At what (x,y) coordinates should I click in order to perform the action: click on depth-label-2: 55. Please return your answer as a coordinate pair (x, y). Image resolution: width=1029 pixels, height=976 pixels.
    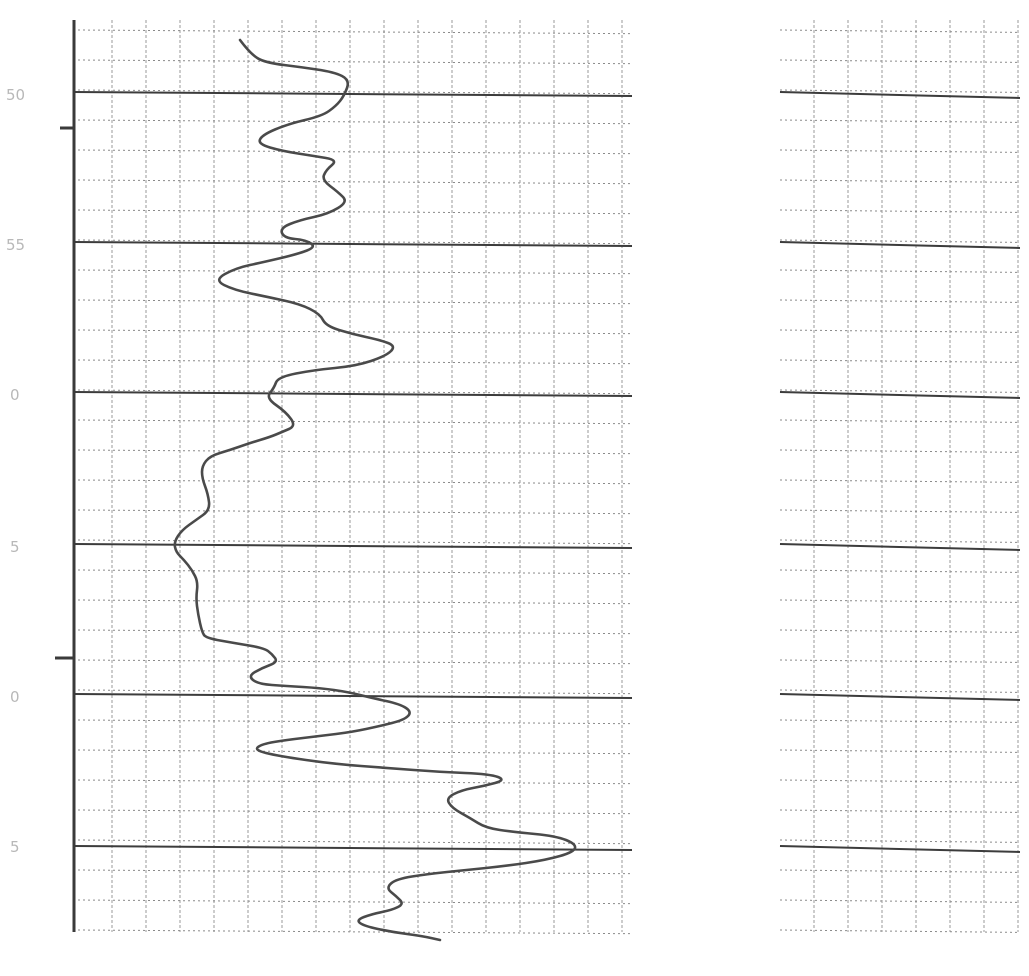
    Looking at the image, I should click on (15, 245).